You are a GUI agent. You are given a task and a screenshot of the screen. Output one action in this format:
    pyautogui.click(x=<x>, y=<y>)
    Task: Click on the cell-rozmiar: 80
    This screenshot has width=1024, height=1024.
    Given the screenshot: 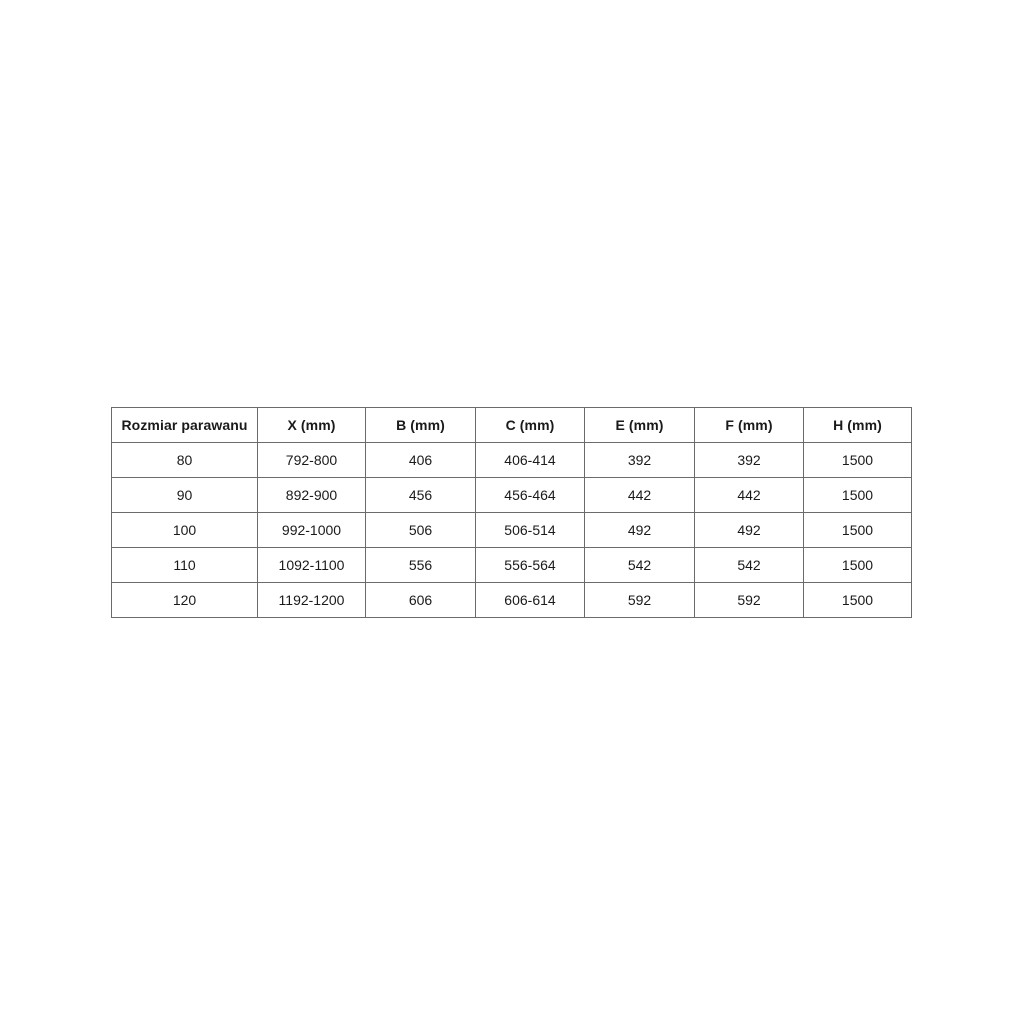 What is the action you would take?
    pyautogui.click(x=184, y=460)
    